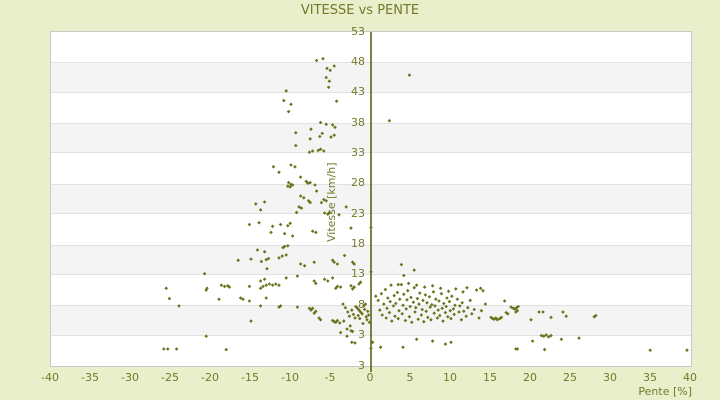 This screenshot has height=400, width=720. I want to click on x-tick-label: 15, so click(490, 377).